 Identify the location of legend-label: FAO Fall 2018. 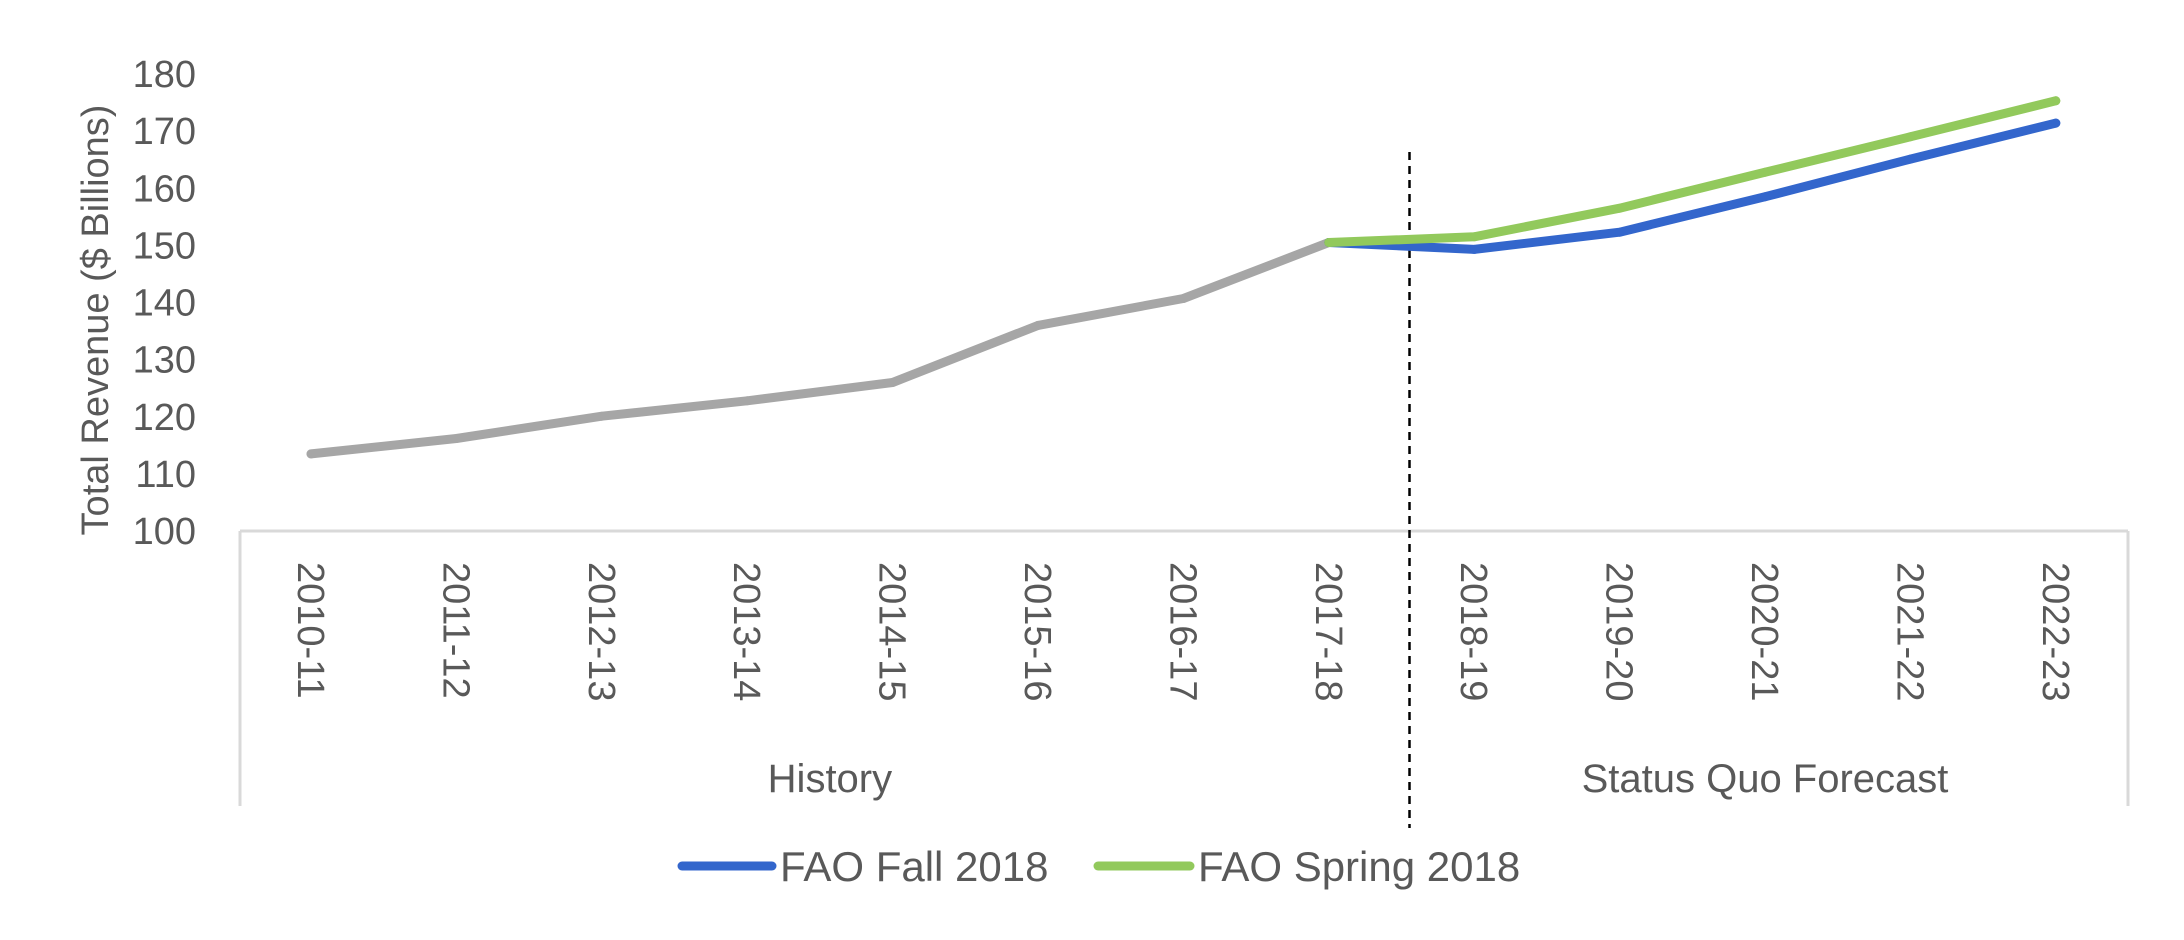
(914, 866).